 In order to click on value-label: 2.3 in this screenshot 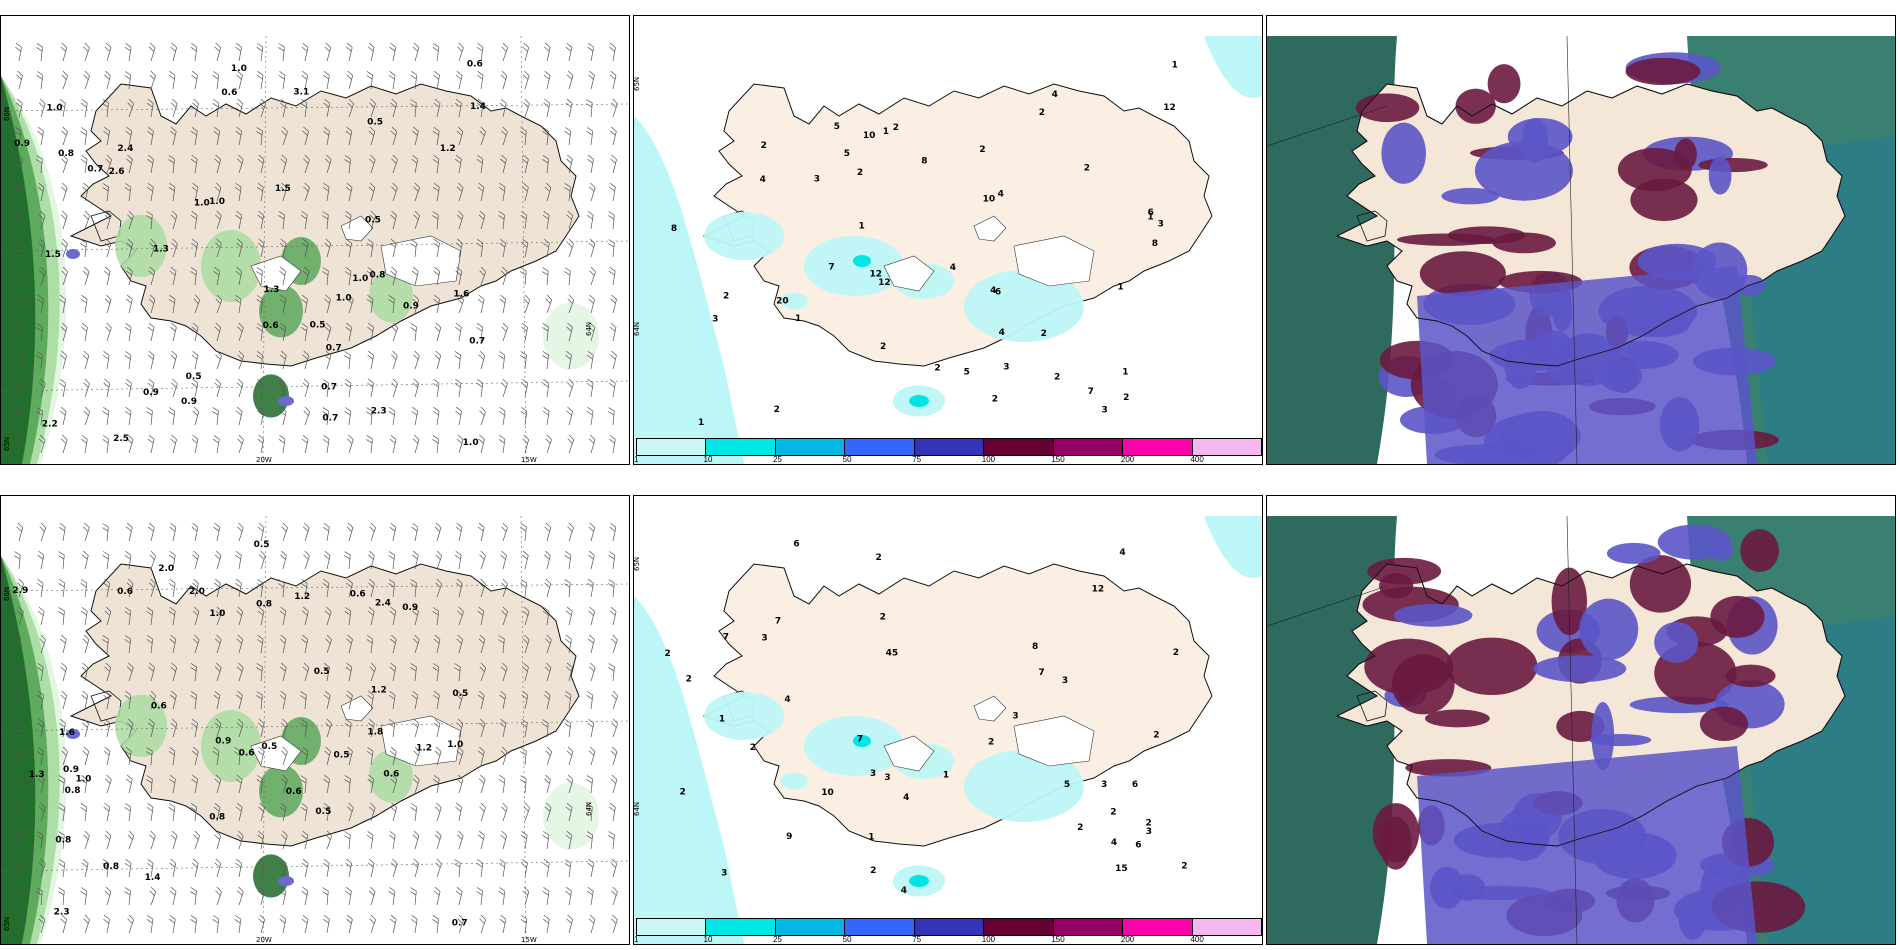, I will do `click(62, 913)`.